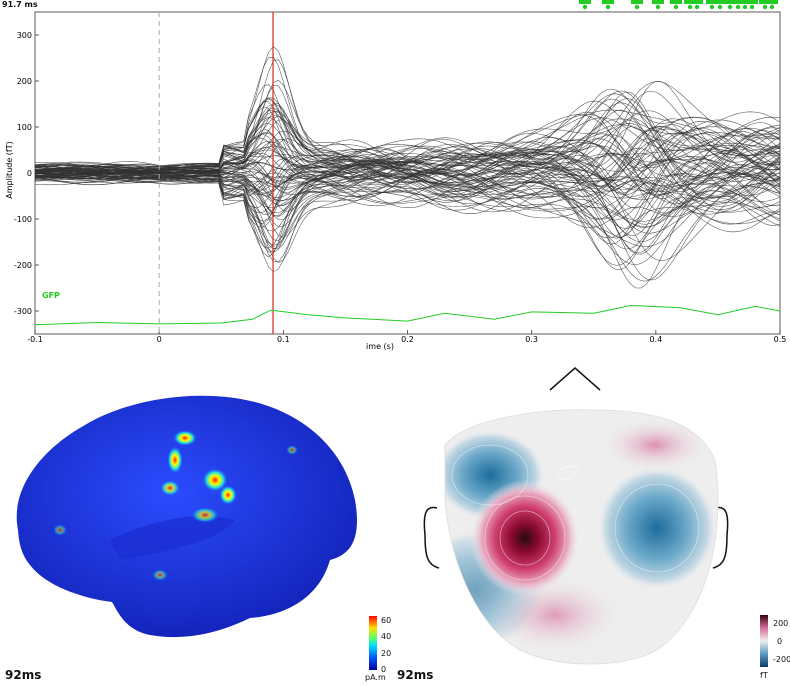 The width and height of the screenshot is (790, 686). What do you see at coordinates (780, 339) in the screenshot?
I see `x-tick-label: 0.5` at bounding box center [780, 339].